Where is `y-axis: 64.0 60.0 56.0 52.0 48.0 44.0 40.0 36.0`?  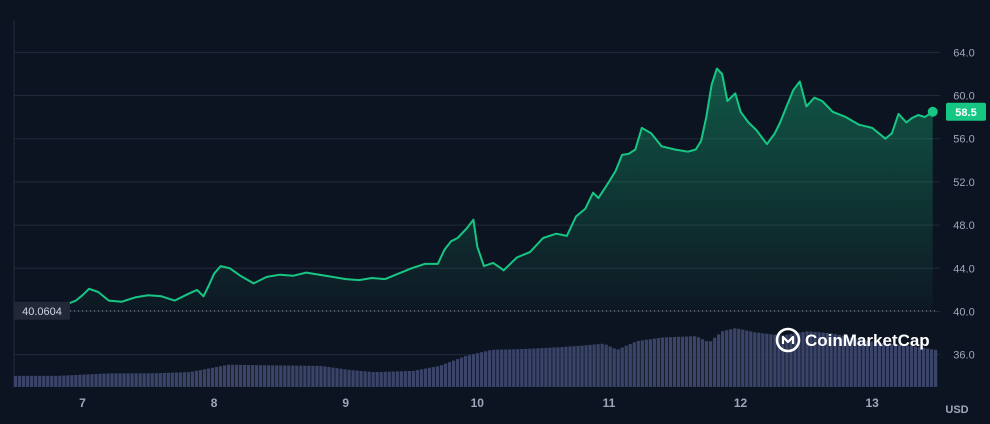
y-axis: 64.0 60.0 56.0 52.0 48.0 44.0 40.0 36.0 is located at coordinates (963, 204).